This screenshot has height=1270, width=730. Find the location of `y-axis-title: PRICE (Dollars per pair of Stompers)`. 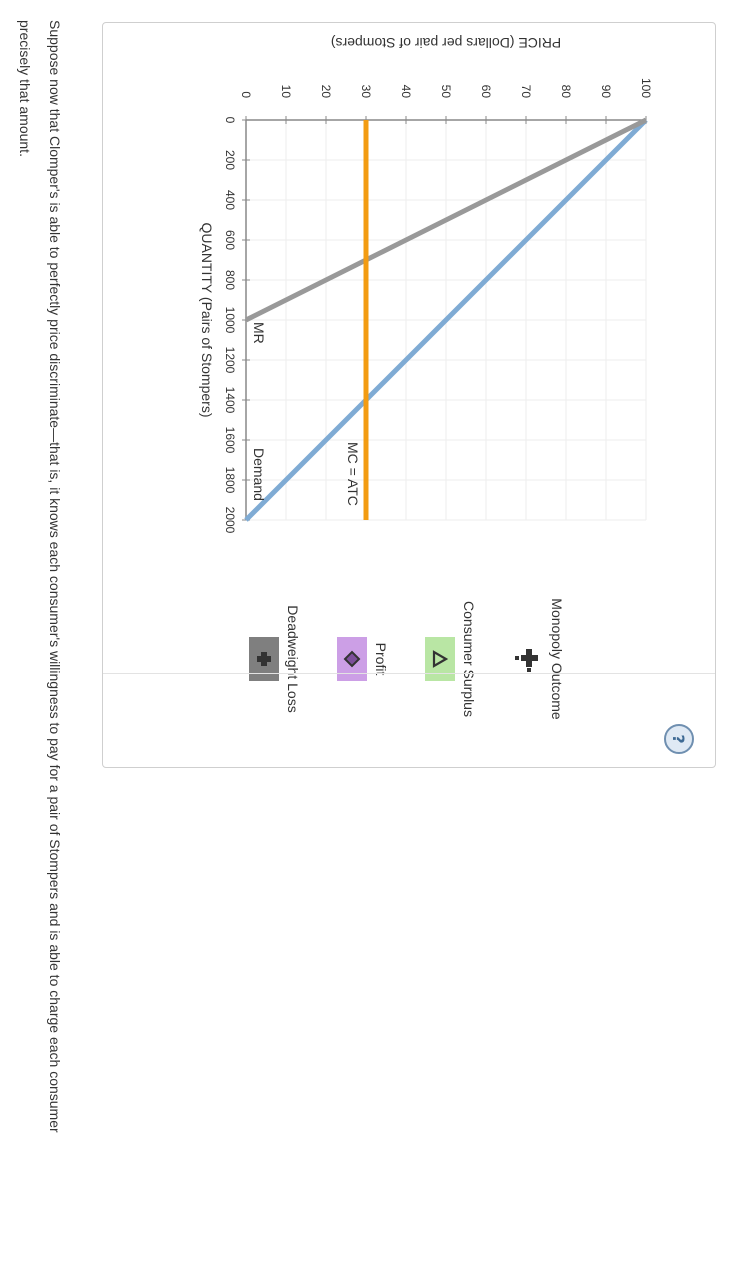

y-axis-title: PRICE (Dollars per pair of Stompers) is located at coordinates (446, 43).